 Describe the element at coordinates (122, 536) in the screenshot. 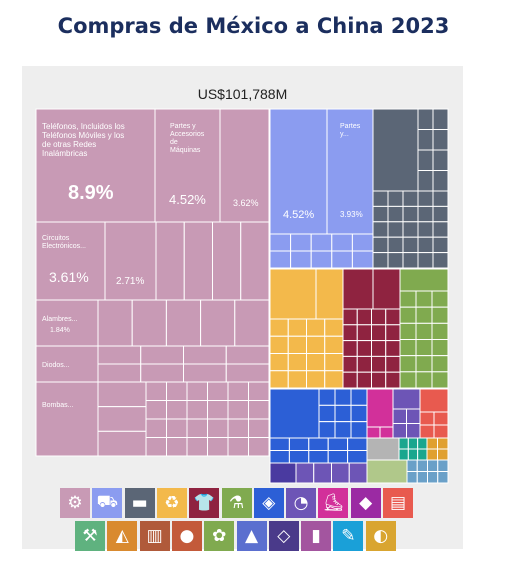

I see `hide-icon: ◭` at that location.